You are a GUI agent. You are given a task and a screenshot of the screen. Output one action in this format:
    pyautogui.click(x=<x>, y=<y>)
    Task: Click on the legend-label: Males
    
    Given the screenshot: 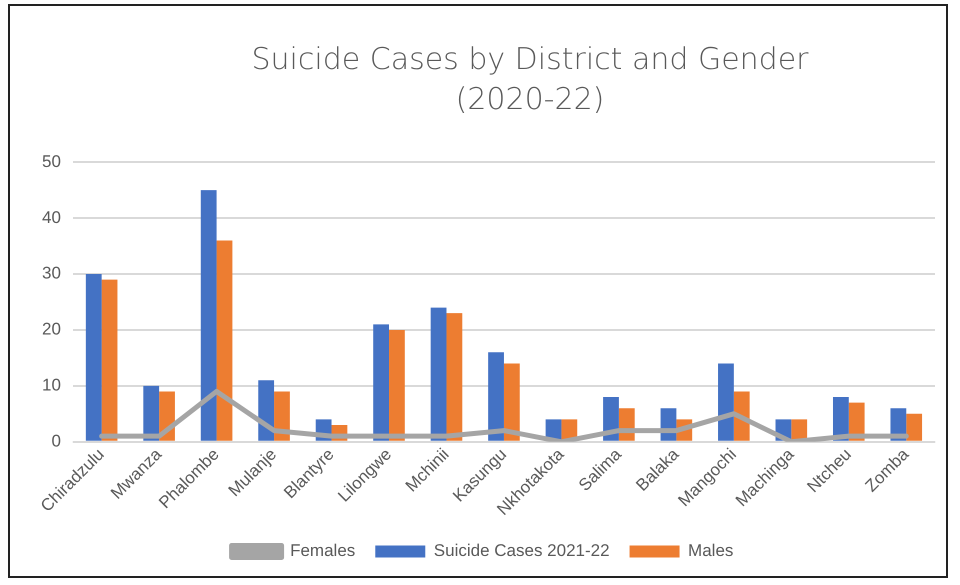 What is the action you would take?
    pyautogui.click(x=711, y=550)
    